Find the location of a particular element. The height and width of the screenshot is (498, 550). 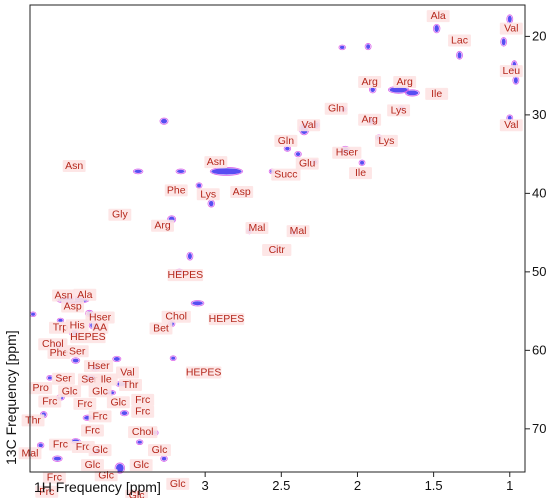

peak-annotation: Thr is located at coordinates (33, 420).